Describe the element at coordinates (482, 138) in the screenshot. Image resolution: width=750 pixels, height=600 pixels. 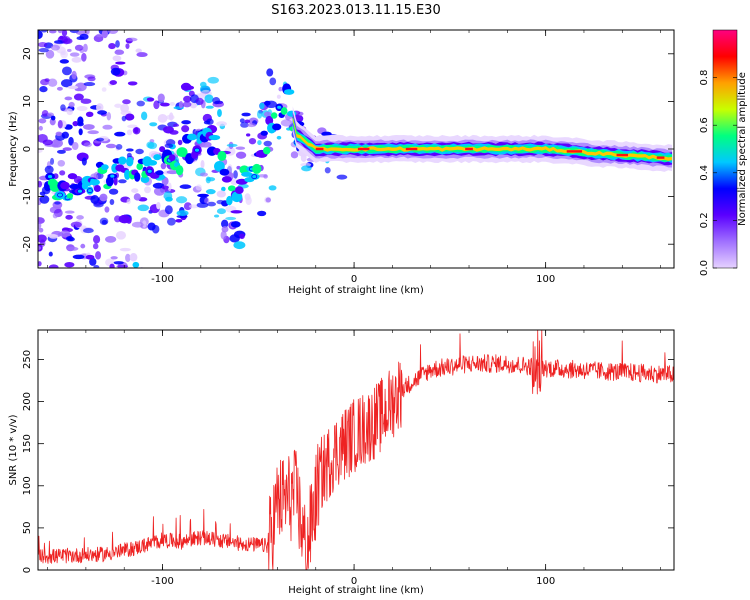
I see `spectrogram-band-layer` at that location.